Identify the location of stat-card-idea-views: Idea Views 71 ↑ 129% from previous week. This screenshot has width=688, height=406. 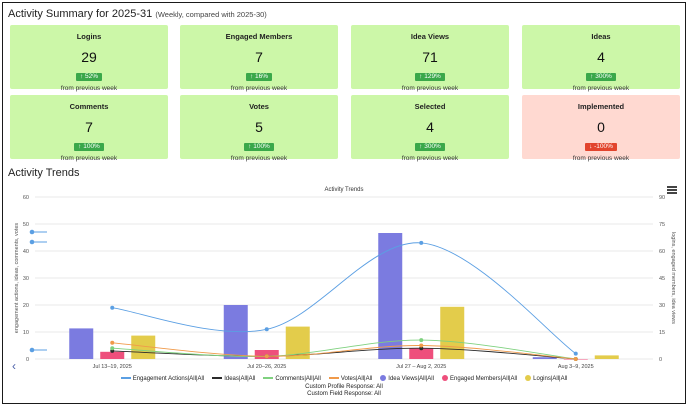
(430, 58).